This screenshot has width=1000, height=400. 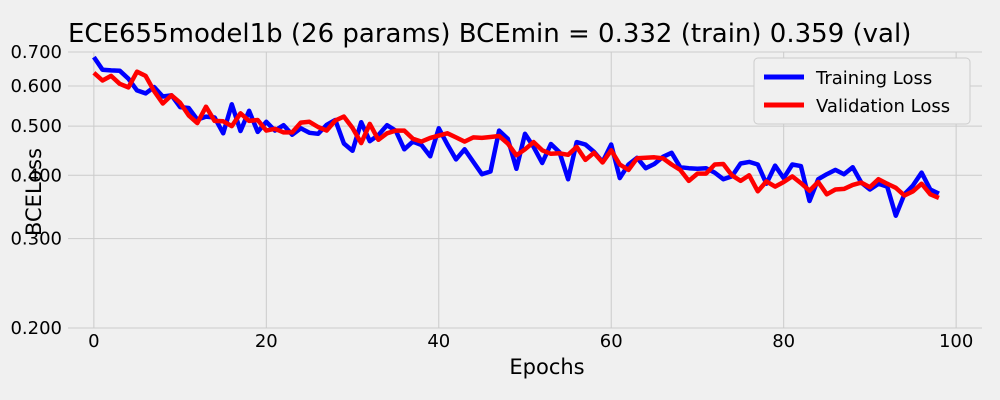 I want to click on y-tick-label: 0.500, so click(x=36, y=126).